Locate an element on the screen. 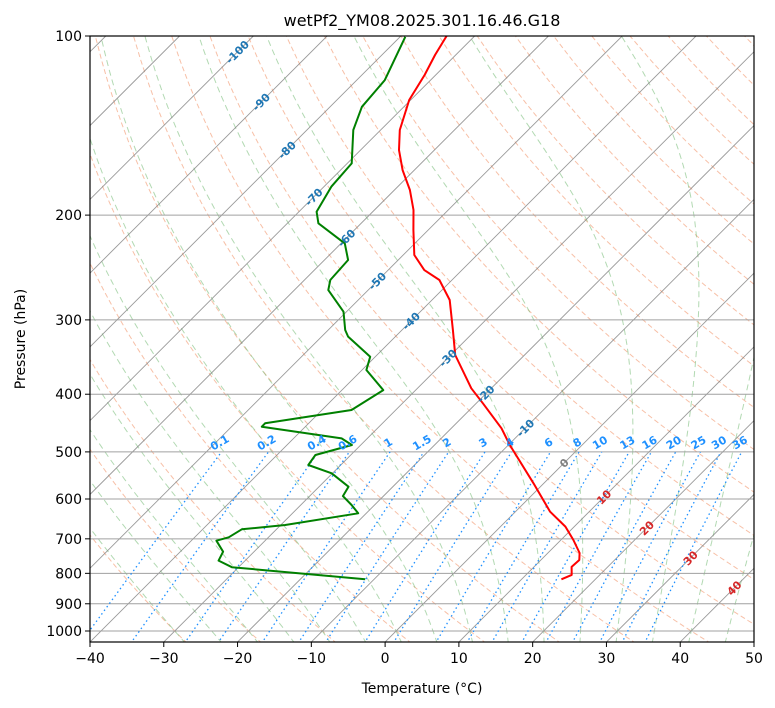 This screenshot has height=708, width=775. x-axis-label: Temperature (°C) is located at coordinates (422, 689).